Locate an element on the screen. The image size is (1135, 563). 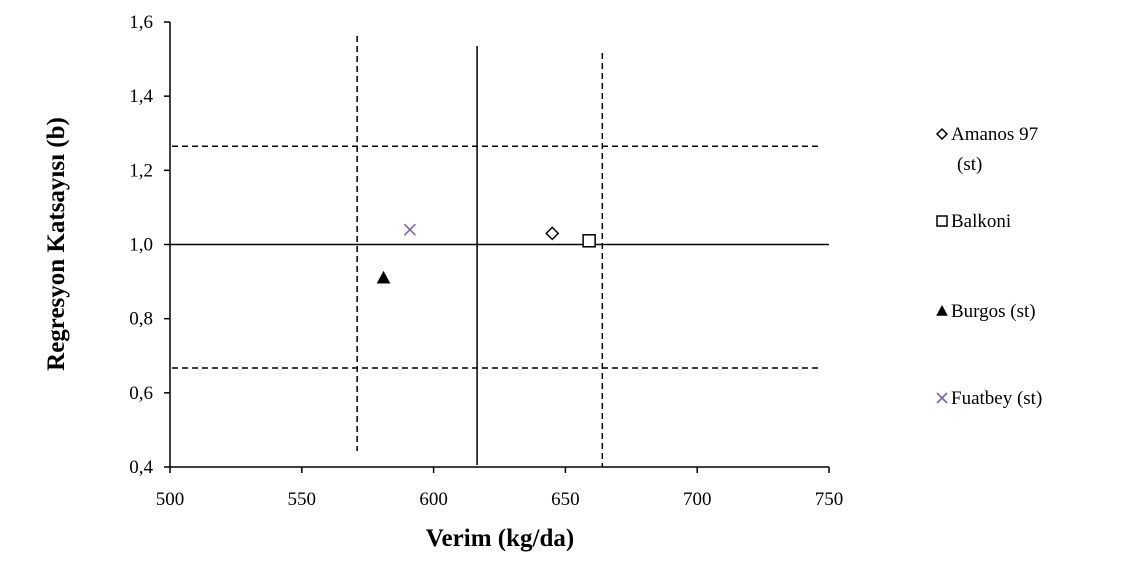
x-tick-label: 550 is located at coordinates (302, 499).